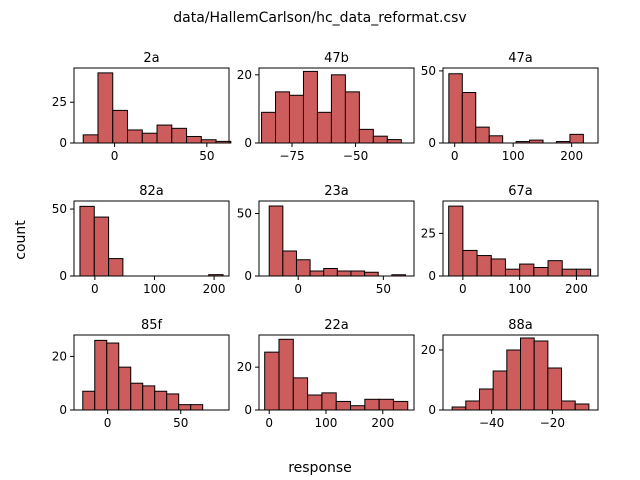  I want to click on subplot-22a: 22a 0 100 200 0 20, so click(326, 374).